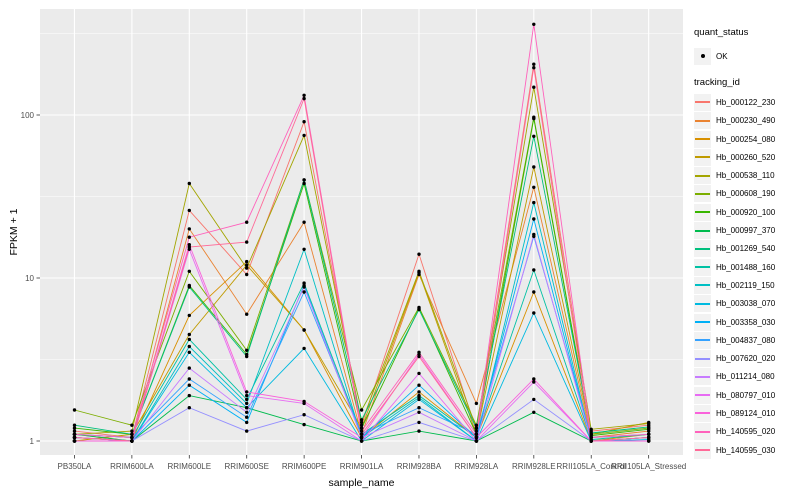 The image size is (800, 500). I want to click on legend-item-label: Hb_000254_080, so click(746, 139).